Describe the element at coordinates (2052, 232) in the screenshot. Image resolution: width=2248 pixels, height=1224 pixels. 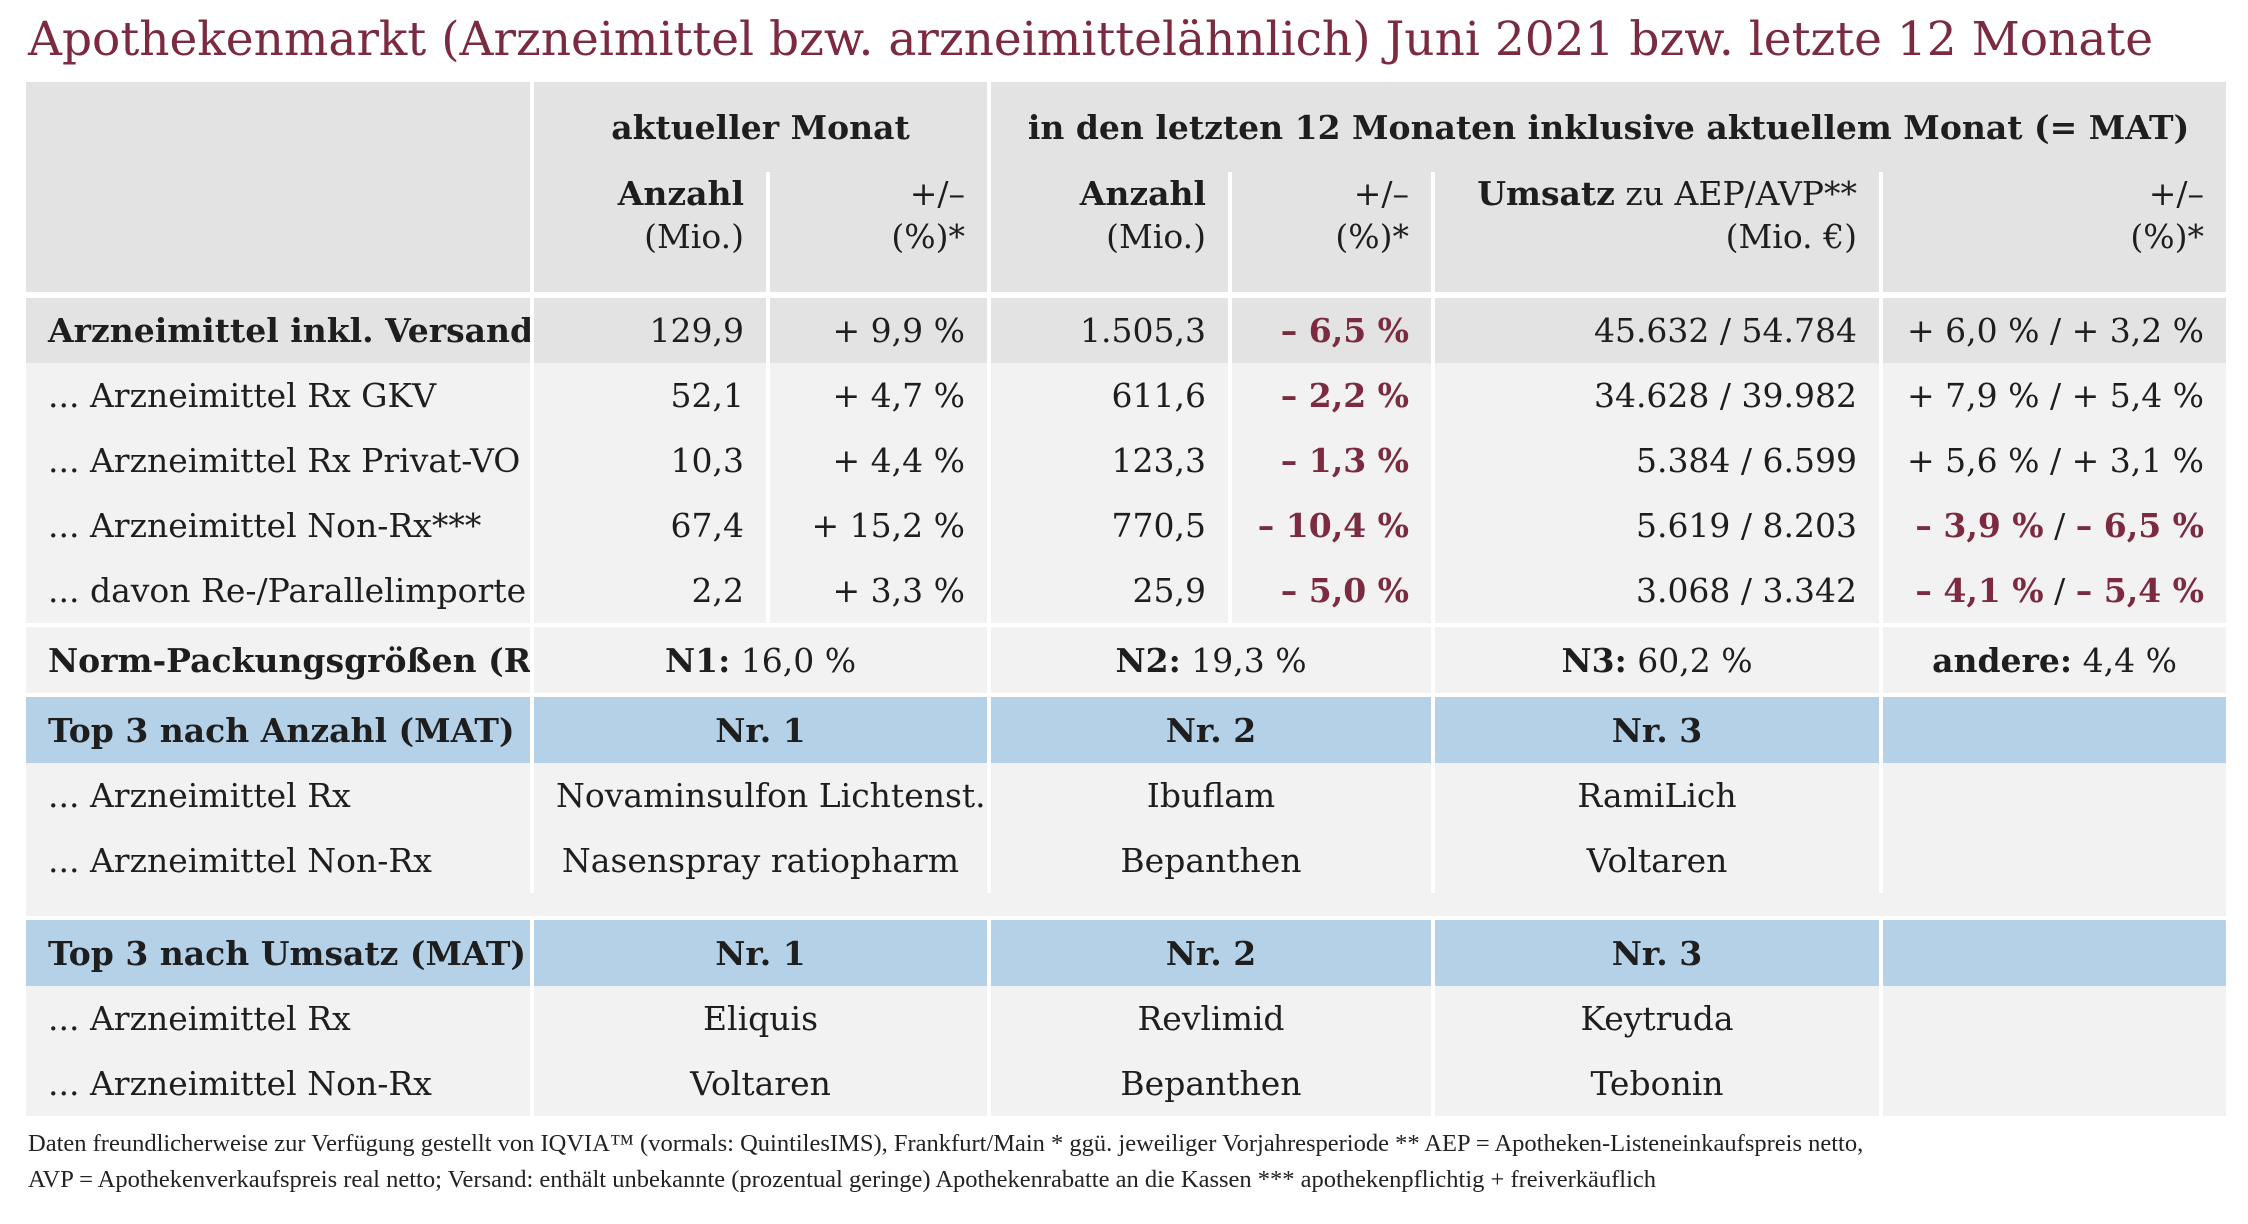
I see `header-rev-pct: +/– (%)*` at that location.